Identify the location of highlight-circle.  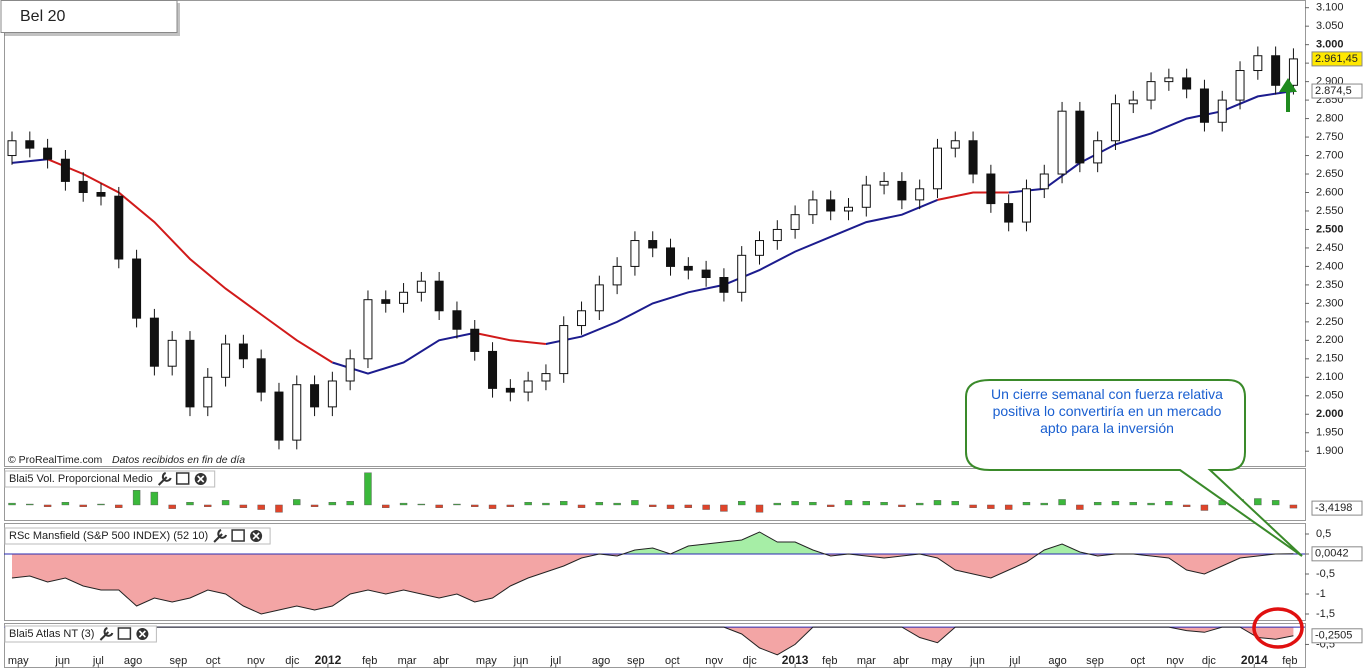
(1278, 628).